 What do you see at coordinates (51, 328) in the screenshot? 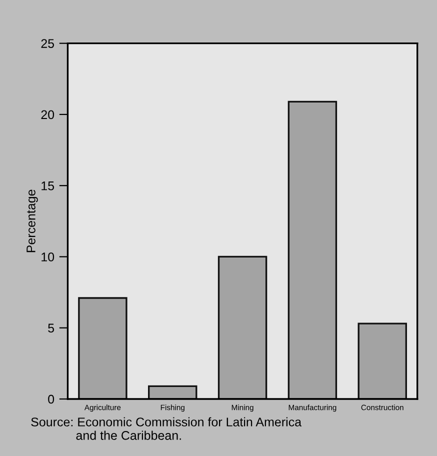
I see `y-tick-label: 5` at bounding box center [51, 328].